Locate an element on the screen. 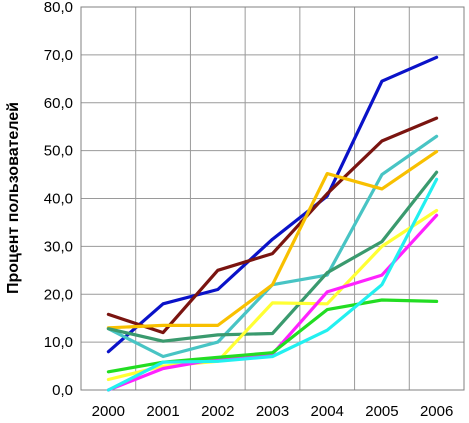 The image size is (469, 423). y-tick-label: 0,0 is located at coordinates (62, 390).